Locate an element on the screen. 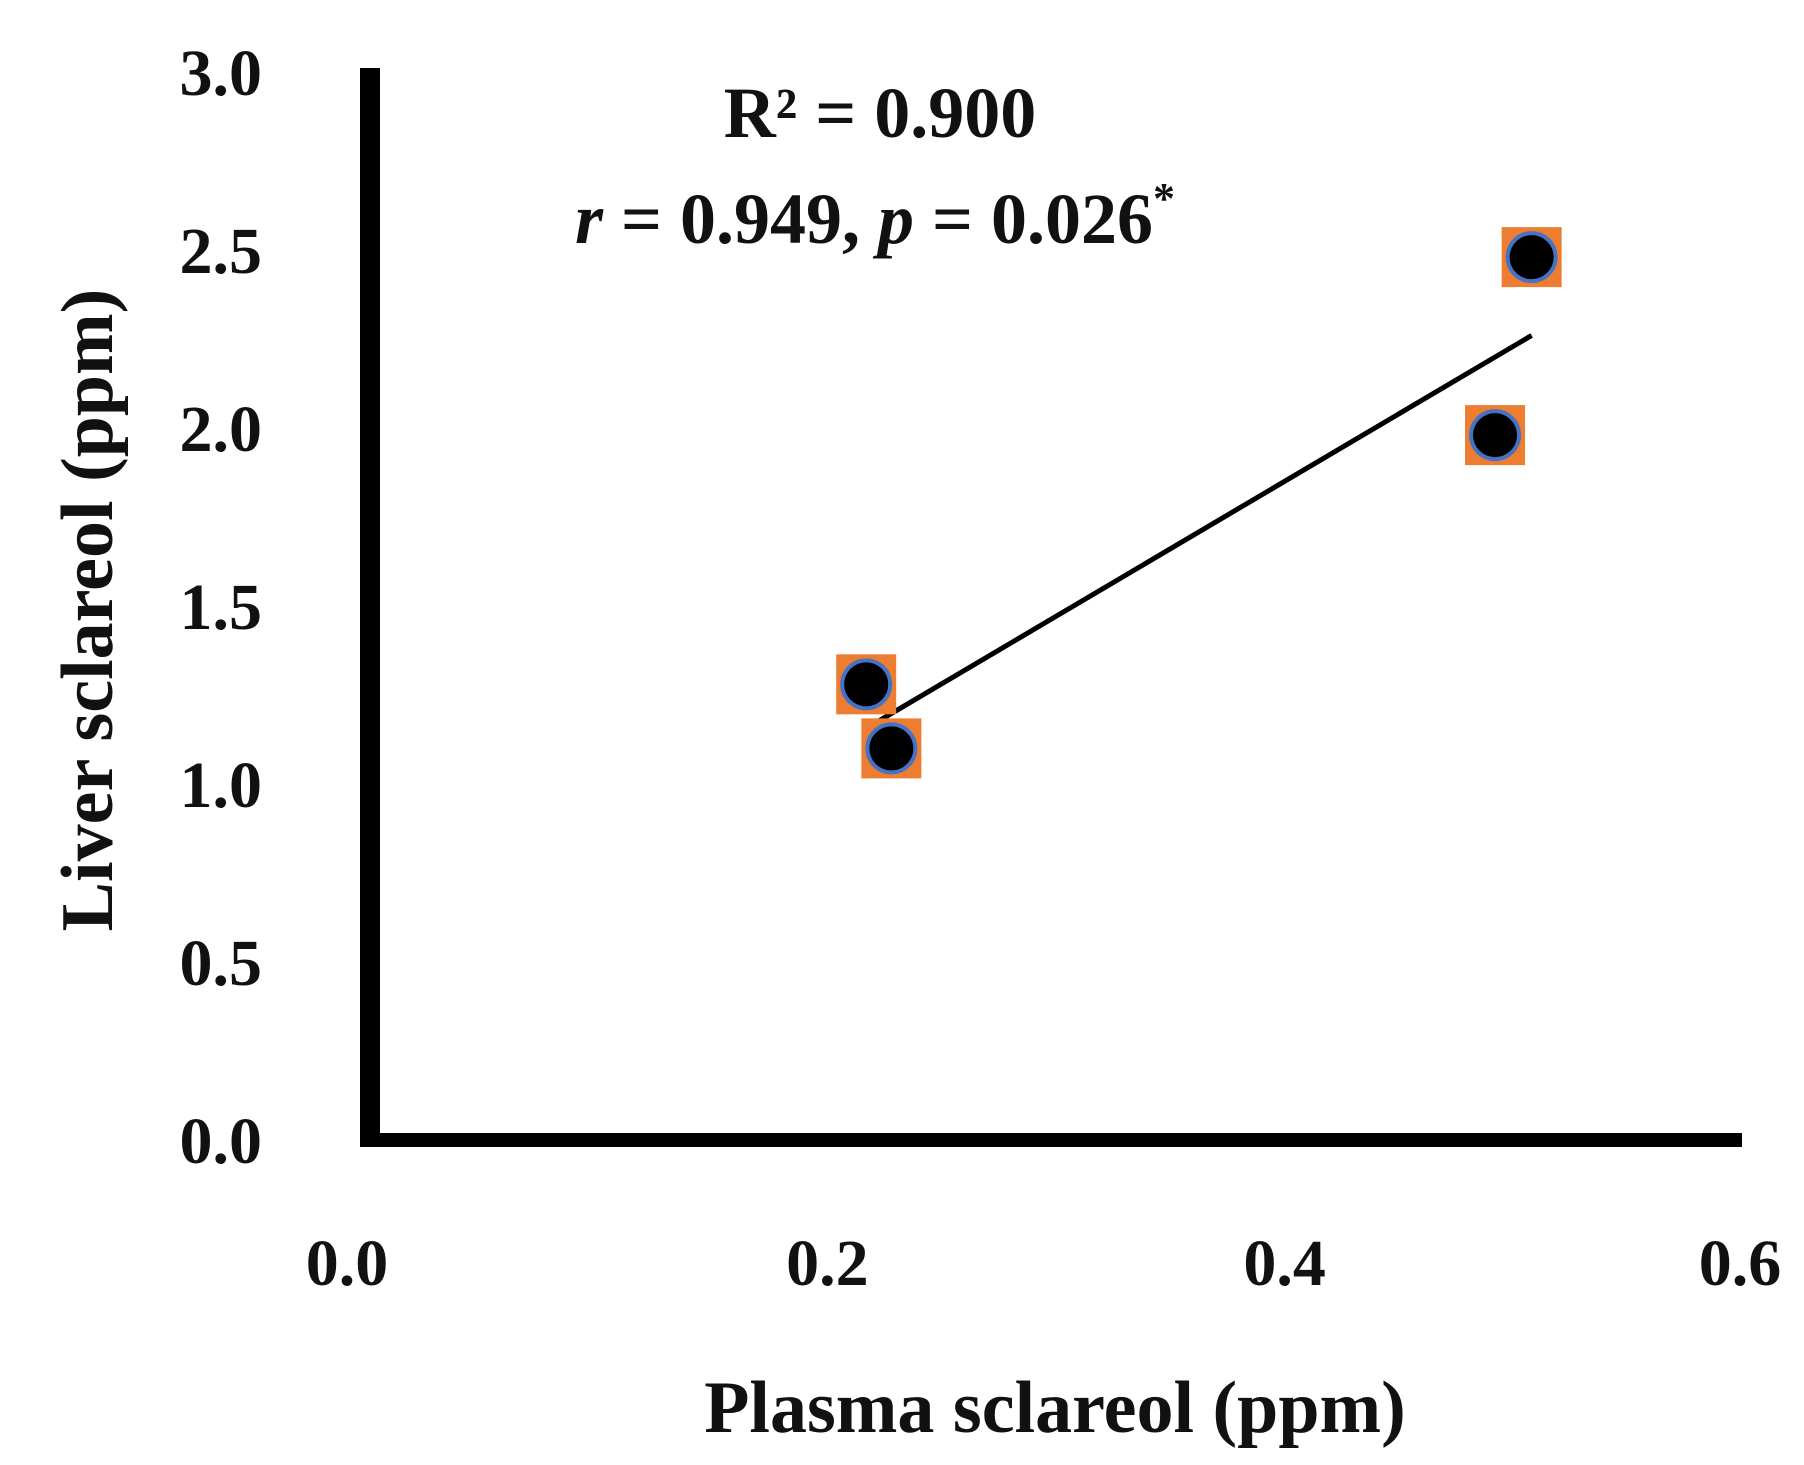 The width and height of the screenshot is (1804, 1465). x-axis-title: Plasma sclareol (ppm) is located at coordinates (1055, 1408).